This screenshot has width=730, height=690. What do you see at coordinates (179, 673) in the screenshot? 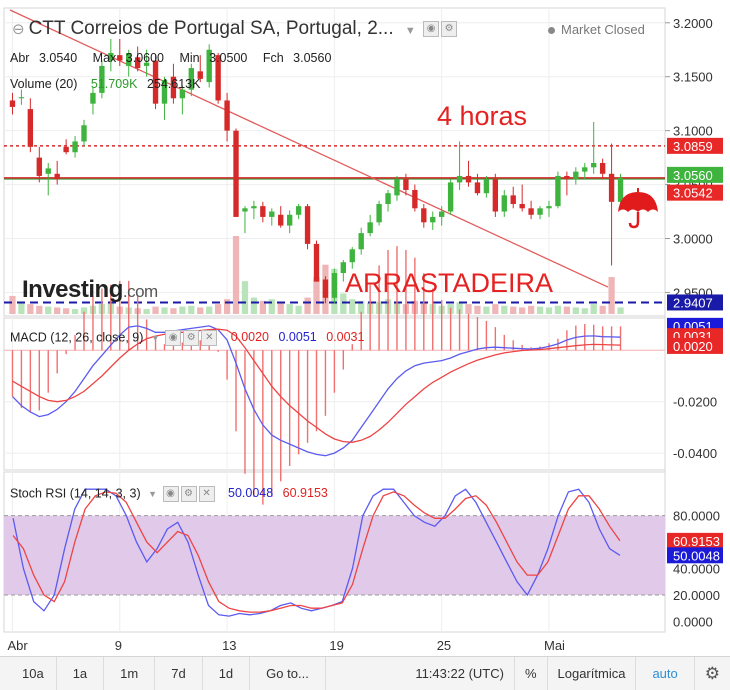
I see `range-7d-button: 7d` at bounding box center [179, 673].